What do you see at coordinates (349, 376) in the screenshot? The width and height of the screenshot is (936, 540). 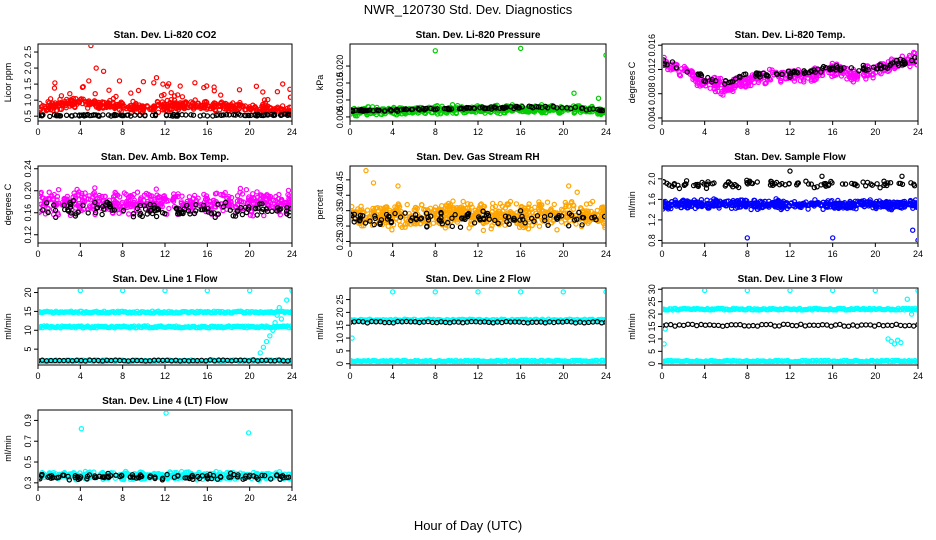 I see `x-tick-label: 0` at bounding box center [349, 376].